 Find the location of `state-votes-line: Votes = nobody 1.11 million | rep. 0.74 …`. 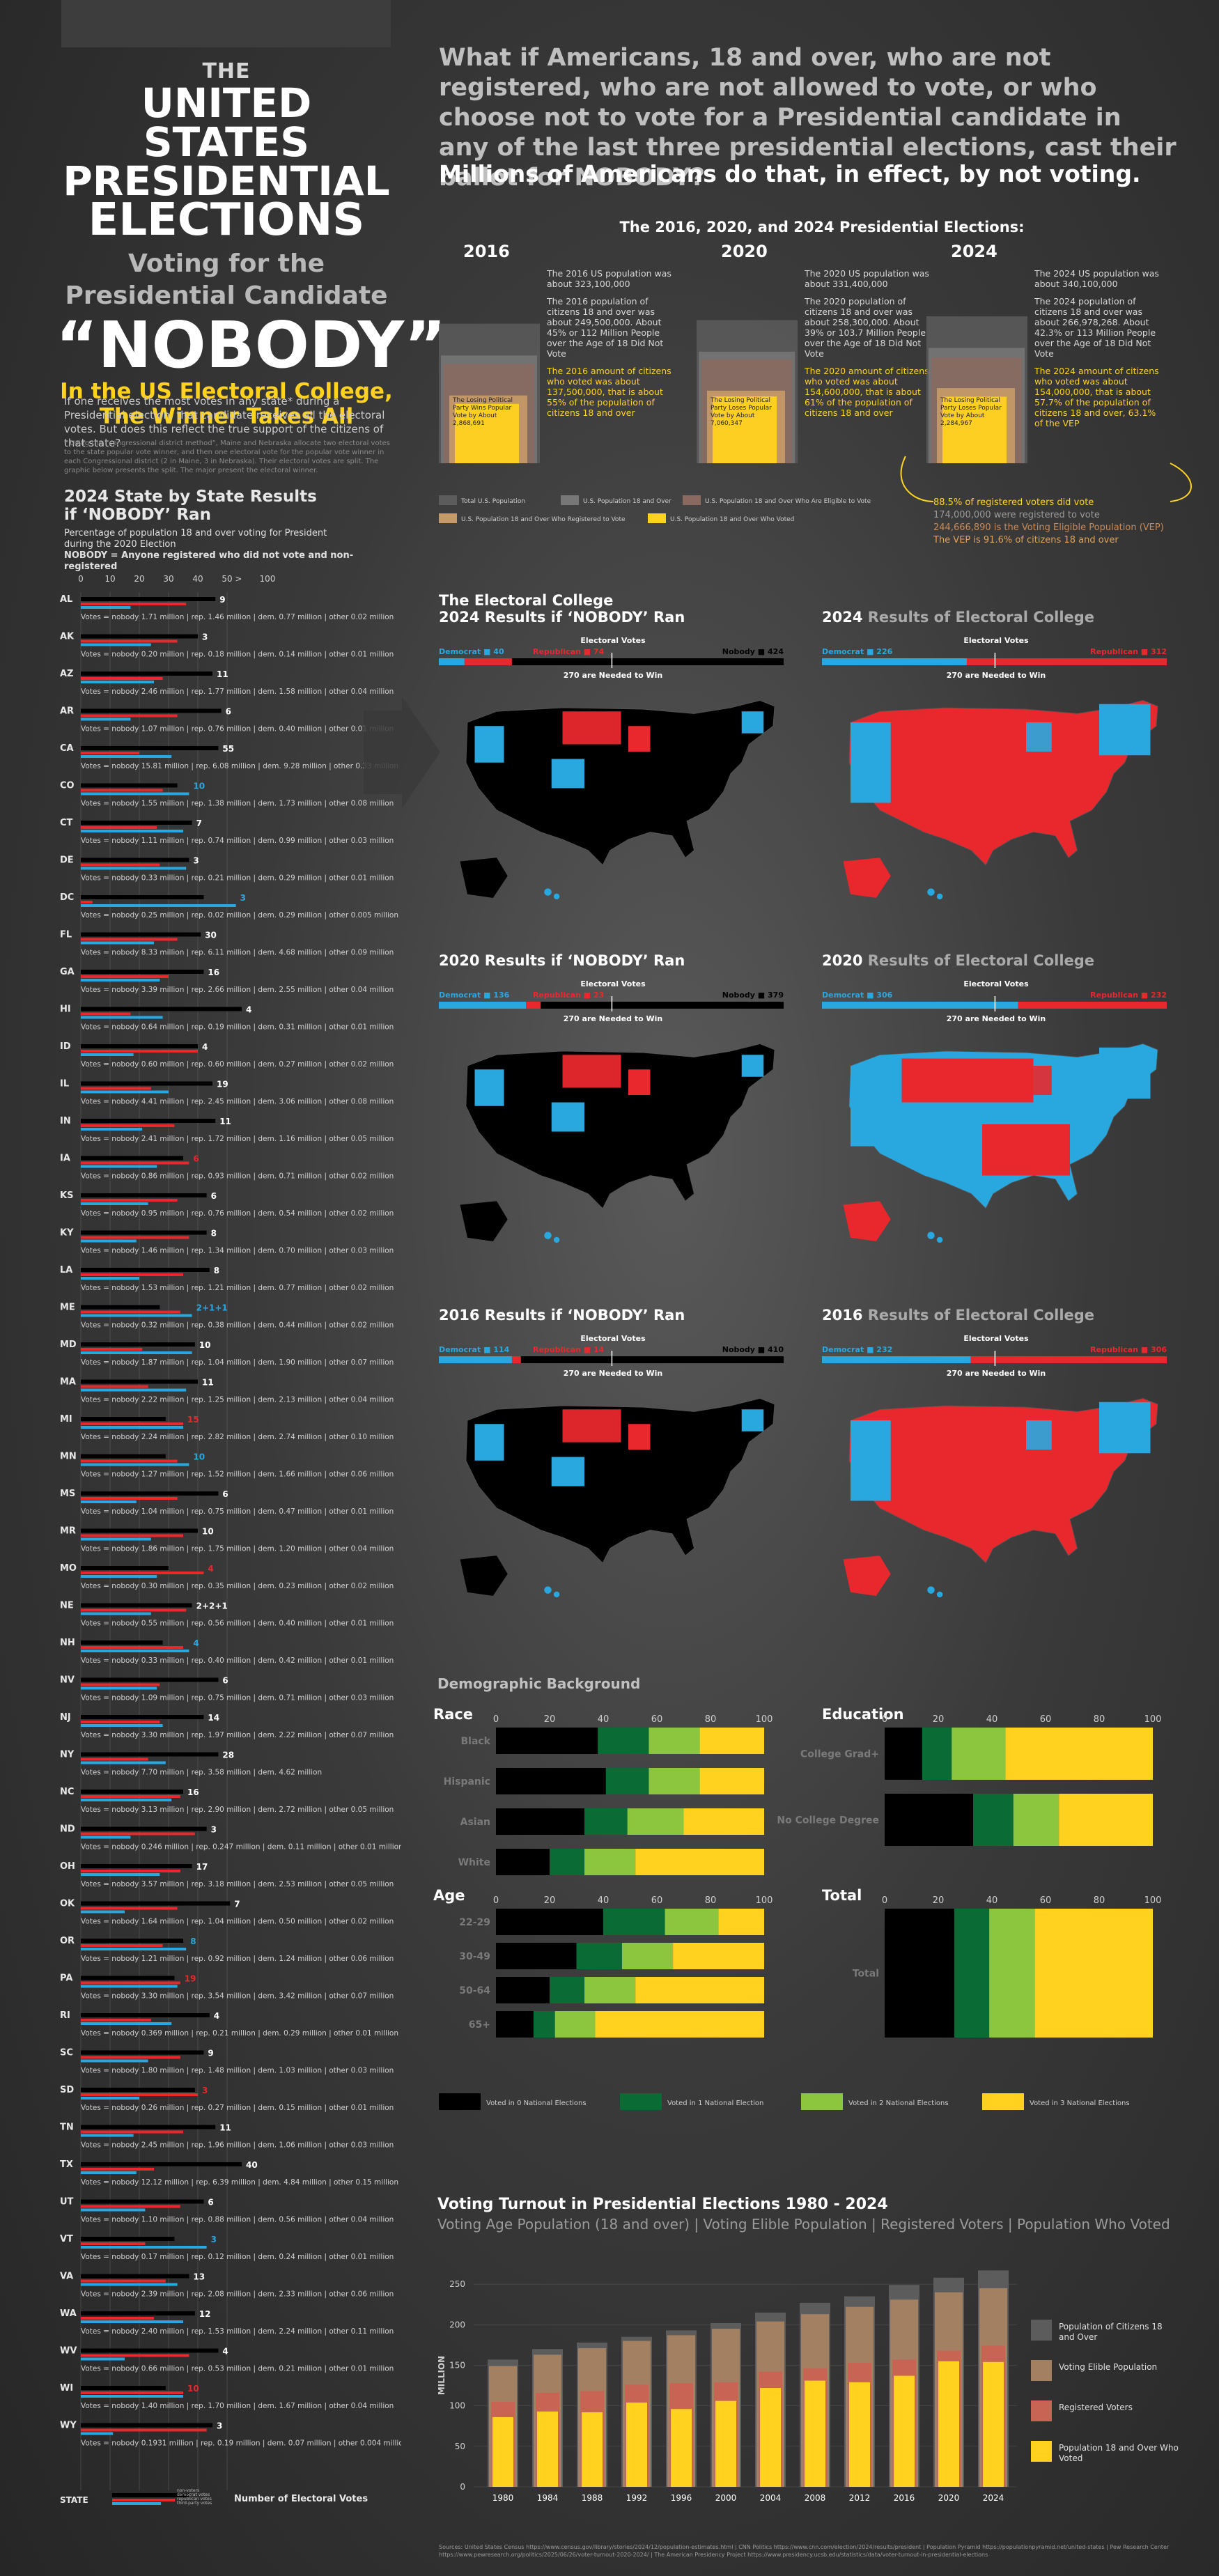

state-votes-line: Votes = nobody 1.11 million | rep. 0.74 … is located at coordinates (238, 841).